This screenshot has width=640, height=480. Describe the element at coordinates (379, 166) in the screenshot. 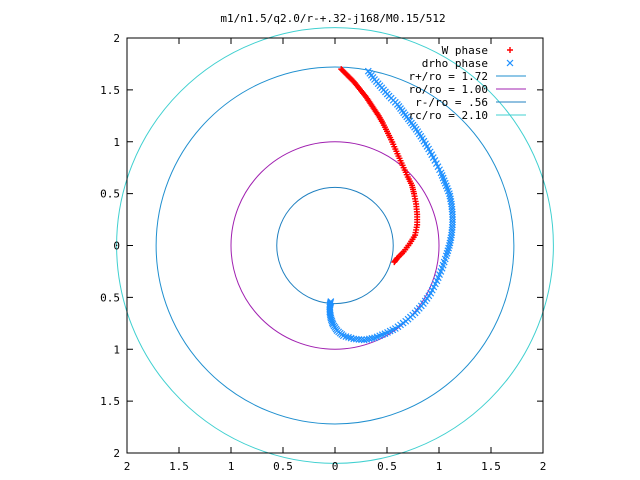

I see `w-phase-markers` at that location.